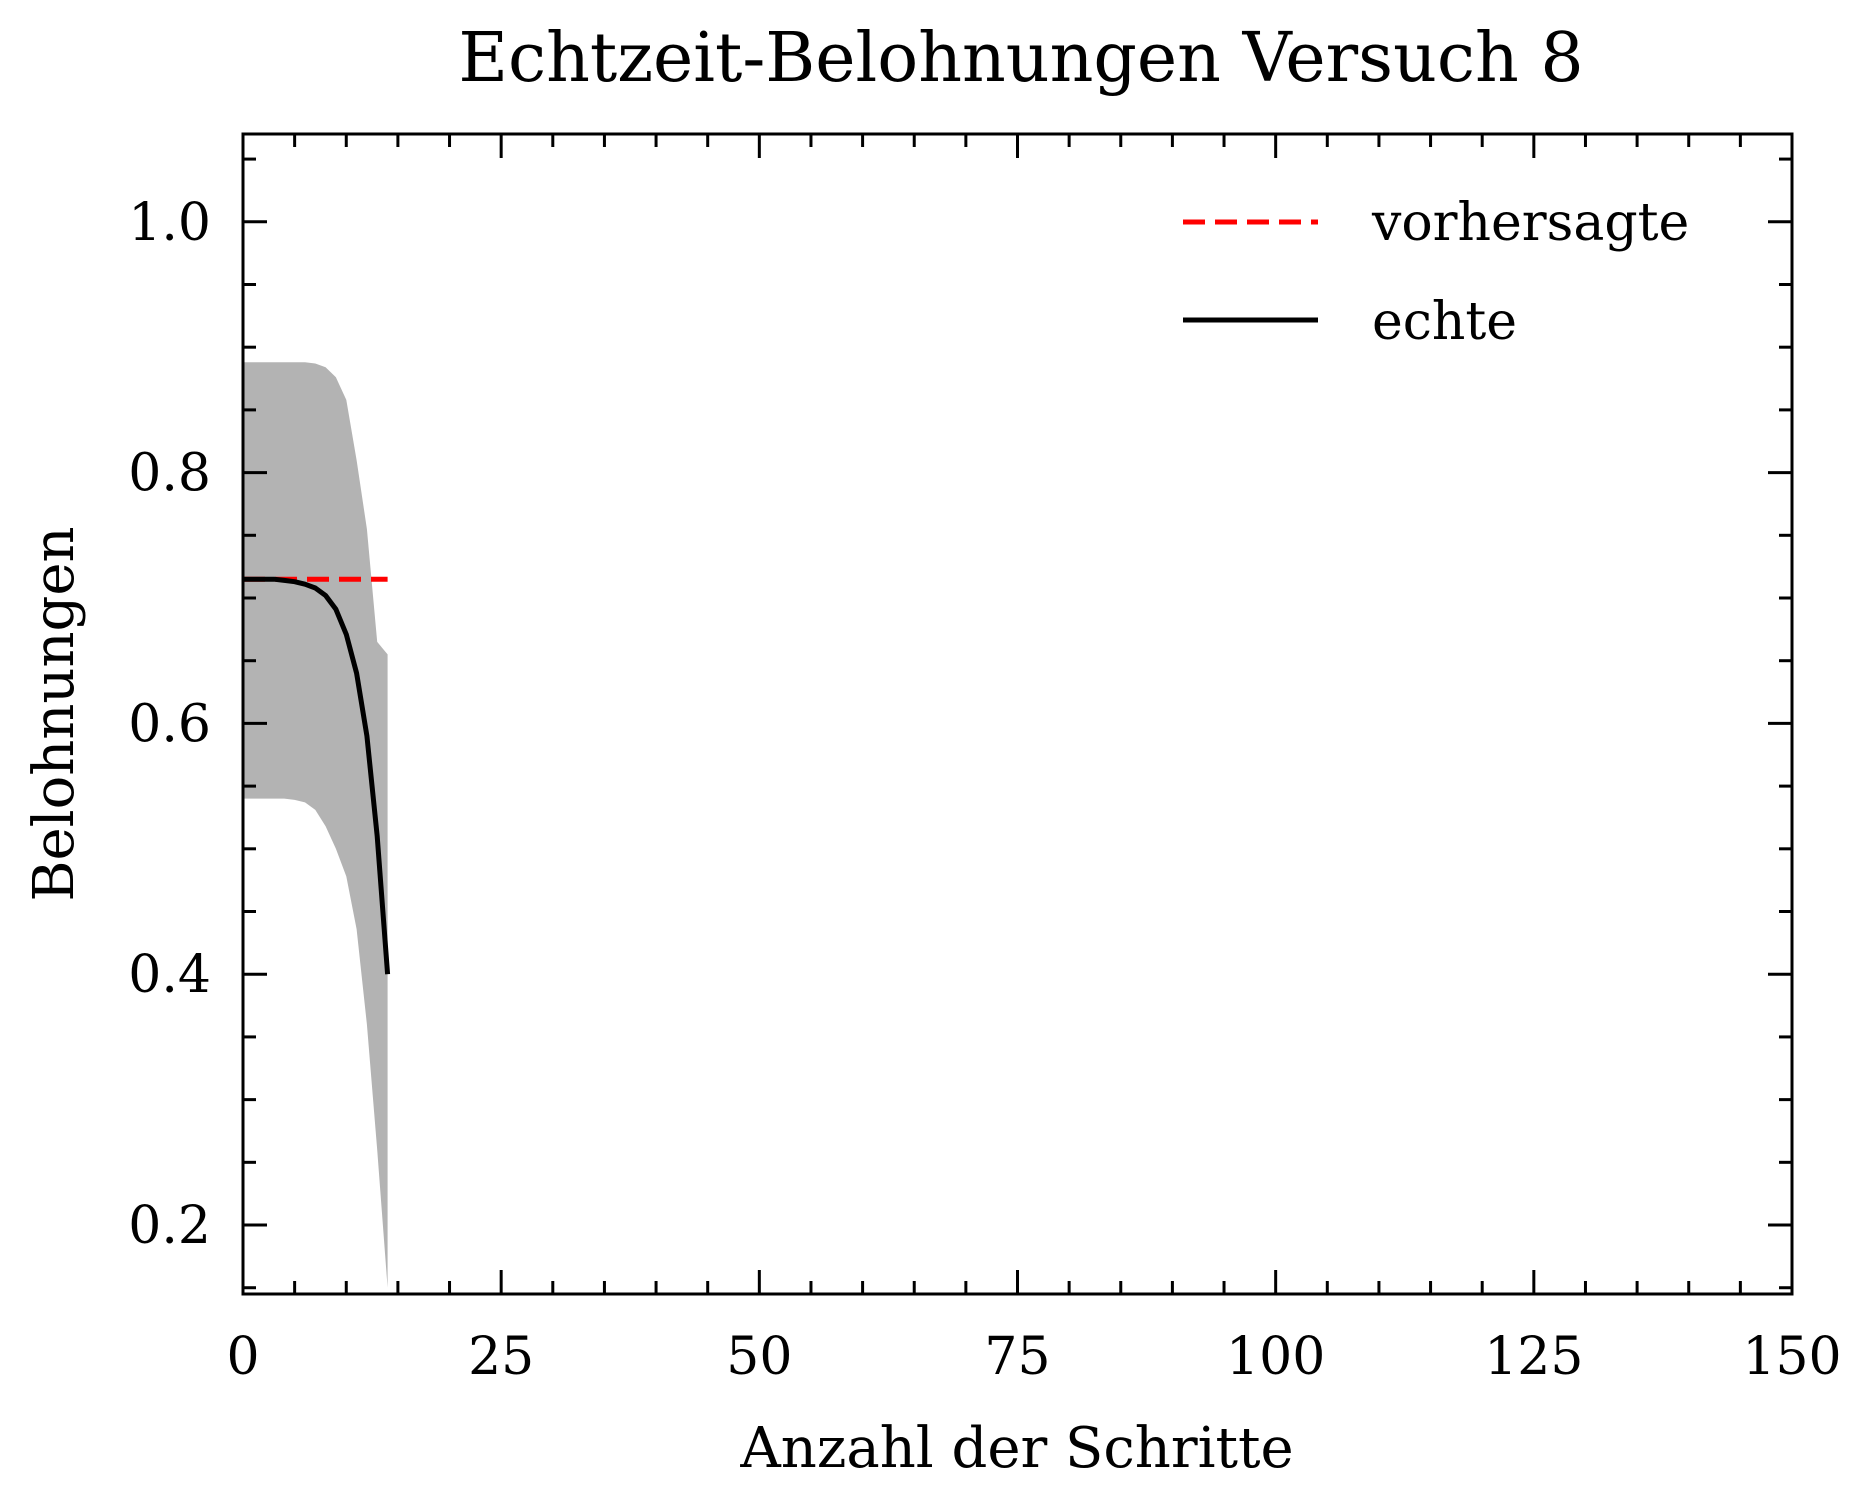 The image size is (1859, 1500). I want to click on x-tick-label: 25, so click(501, 1357).